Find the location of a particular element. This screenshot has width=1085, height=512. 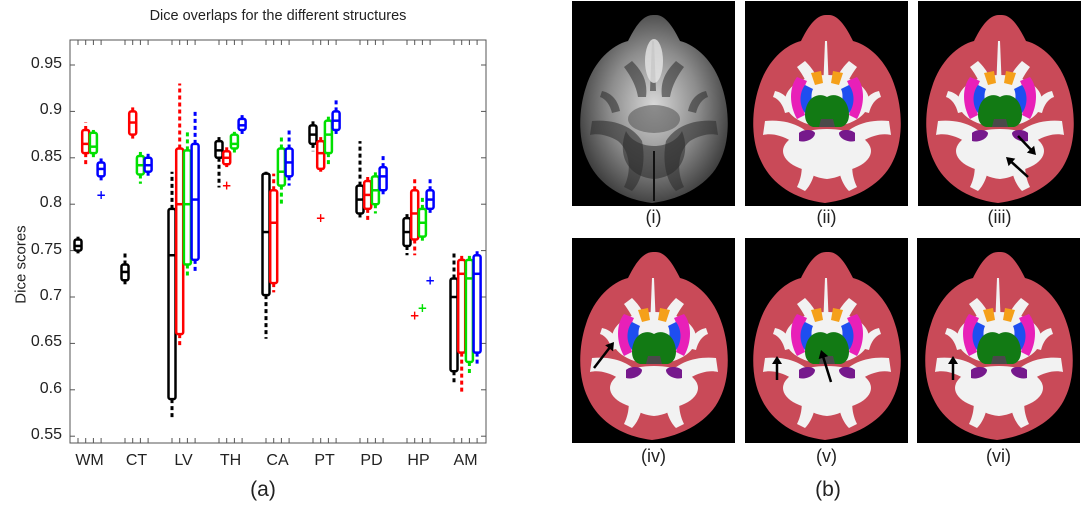

brain-panel-i is located at coordinates (653, 103).